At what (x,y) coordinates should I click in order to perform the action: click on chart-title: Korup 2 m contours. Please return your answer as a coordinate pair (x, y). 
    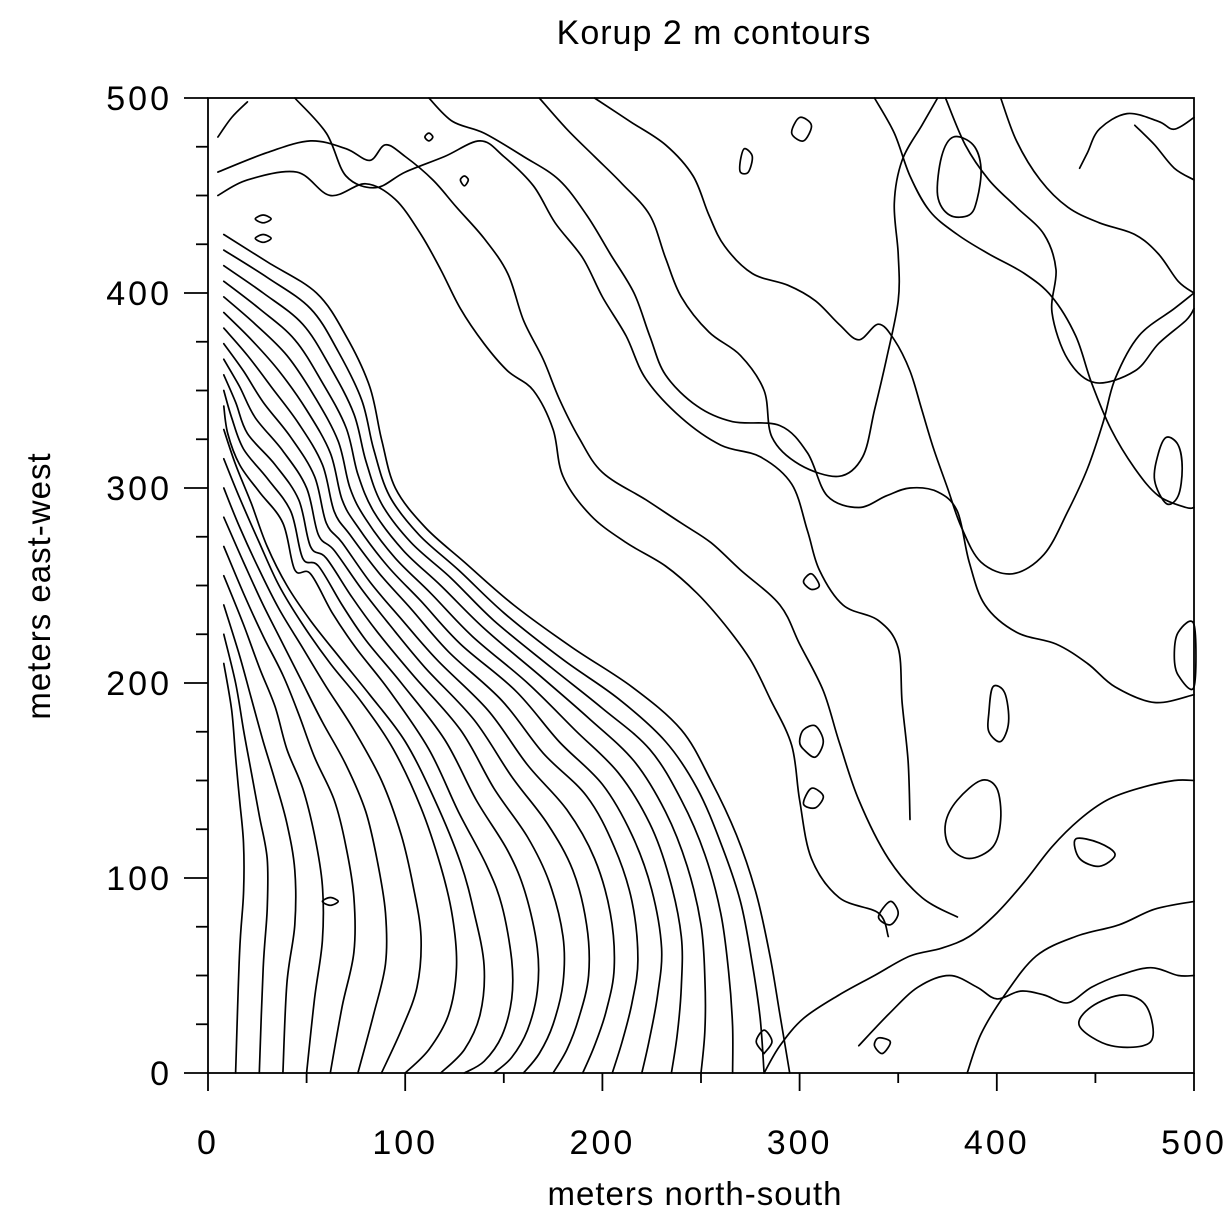
    Looking at the image, I should click on (714, 33).